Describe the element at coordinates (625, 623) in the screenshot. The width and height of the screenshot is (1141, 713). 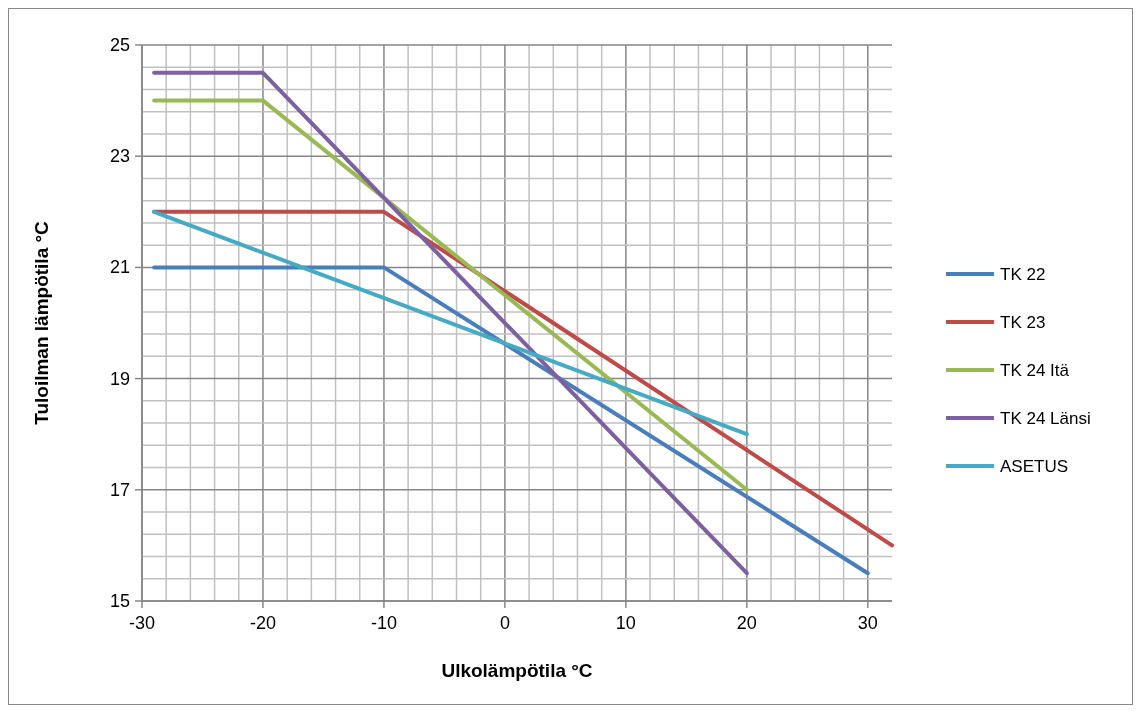
I see `x-tick-label: 10` at that location.